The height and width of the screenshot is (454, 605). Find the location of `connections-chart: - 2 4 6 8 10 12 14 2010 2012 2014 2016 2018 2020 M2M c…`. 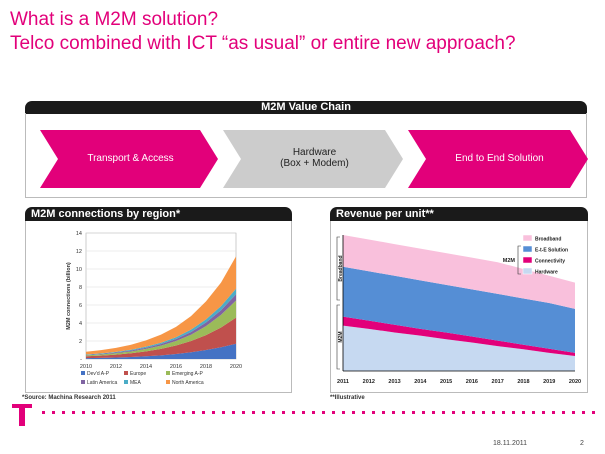

connections-chart: - 2 4 6 8 10 12 14 2010 2012 2014 2016 2018 2020 M2M c… is located at coordinates (154, 308).